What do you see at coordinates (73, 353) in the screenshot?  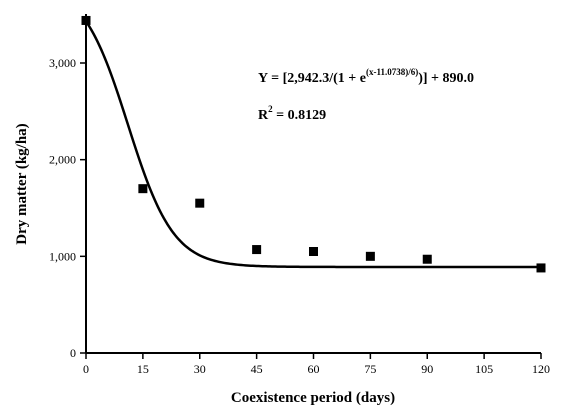 I see `y-tick-label: 0` at bounding box center [73, 353].